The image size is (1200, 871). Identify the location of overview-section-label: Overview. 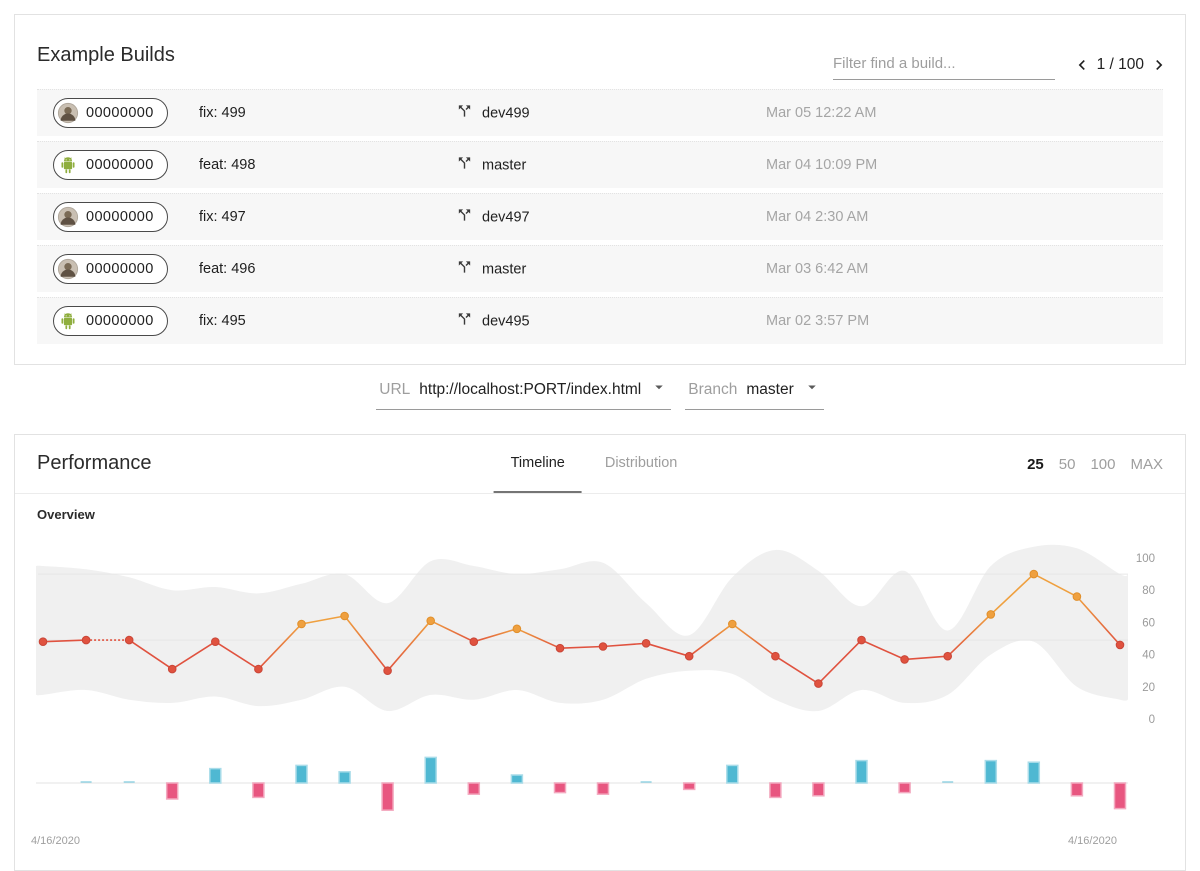
(66, 514).